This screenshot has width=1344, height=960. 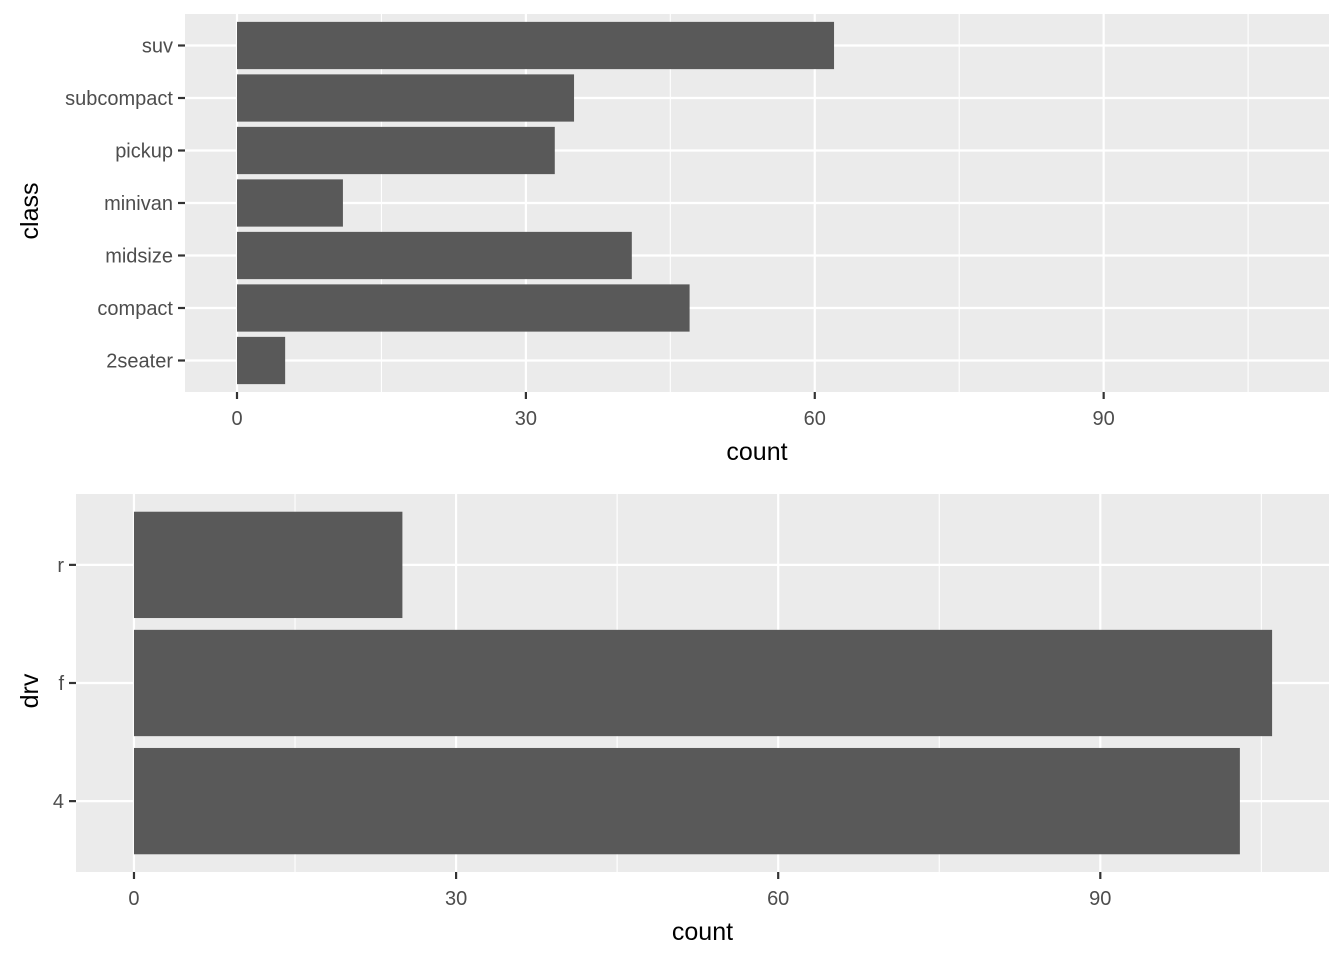 I want to click on y-axis-title: class, so click(x=30, y=211).